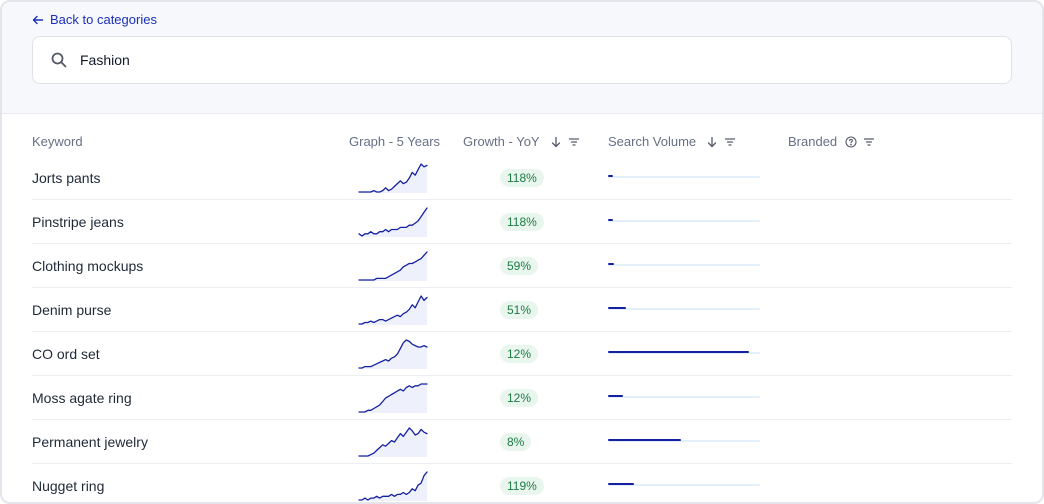 The height and width of the screenshot is (504, 1044). What do you see at coordinates (851, 141) in the screenshot?
I see `help-circle-icon` at bounding box center [851, 141].